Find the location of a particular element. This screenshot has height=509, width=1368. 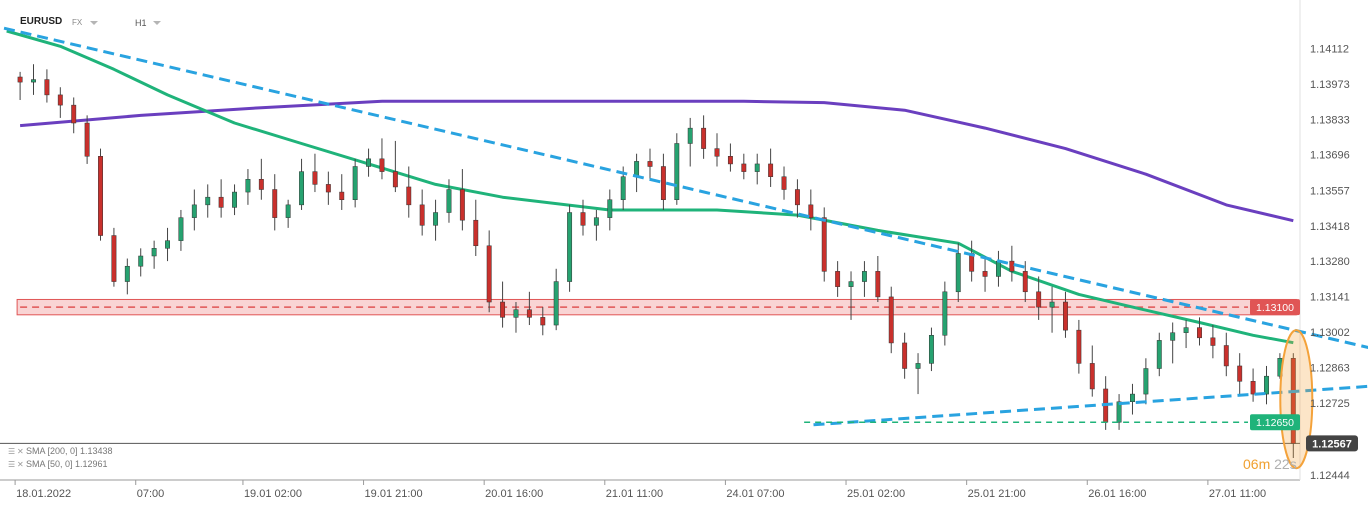

legend-sma50: ☰ ✕ SMA [50, 0] 1.12961 is located at coordinates (58, 464).